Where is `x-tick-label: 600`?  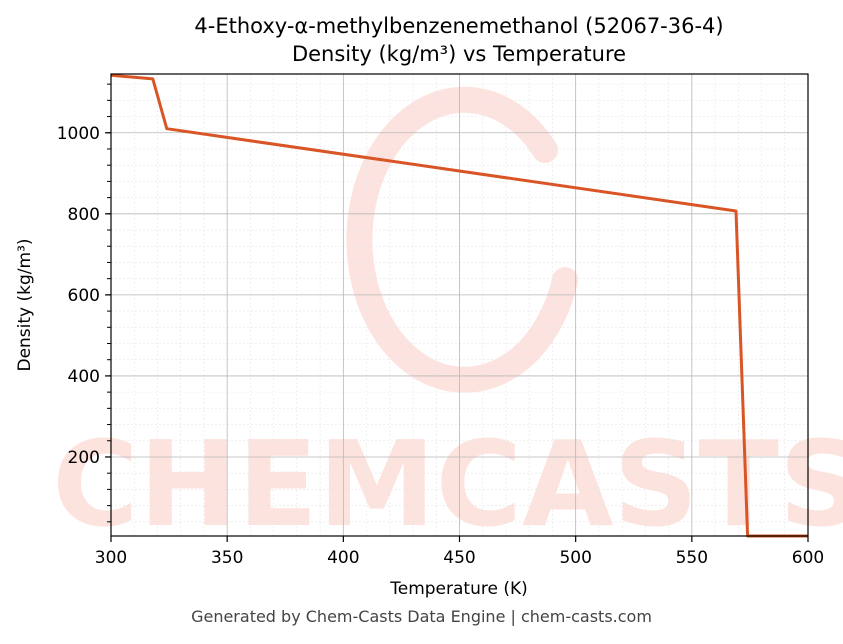 x-tick-label: 600 is located at coordinates (808, 558).